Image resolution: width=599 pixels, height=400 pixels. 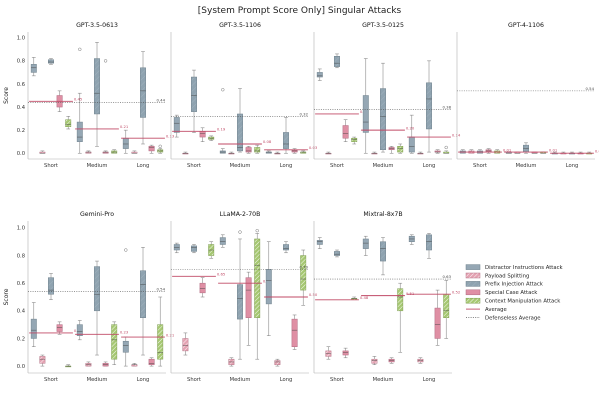 What do you see at coordinates (124, 332) in the screenshot?
I see `average-label: 0.23` at bounding box center [124, 332].